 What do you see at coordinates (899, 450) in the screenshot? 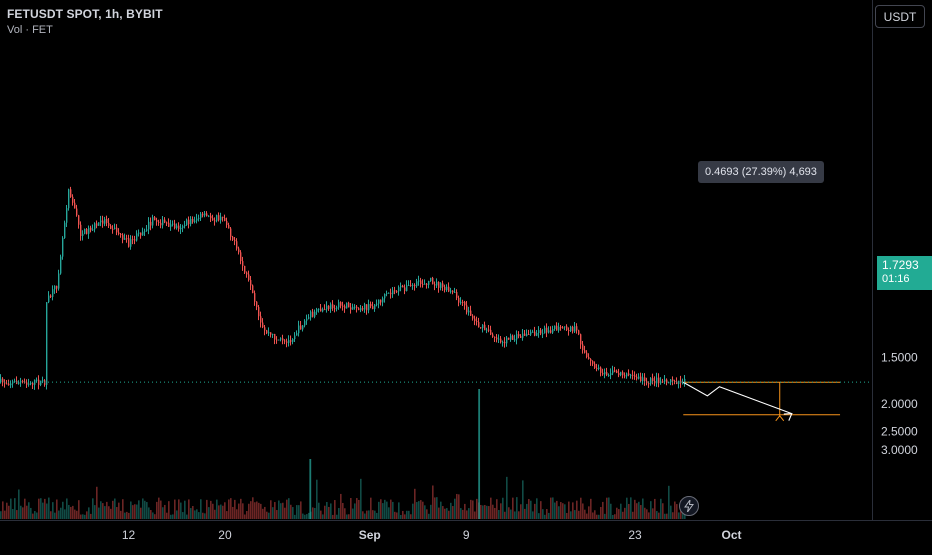
I see `price-tick-label: 3.0000` at bounding box center [899, 450].